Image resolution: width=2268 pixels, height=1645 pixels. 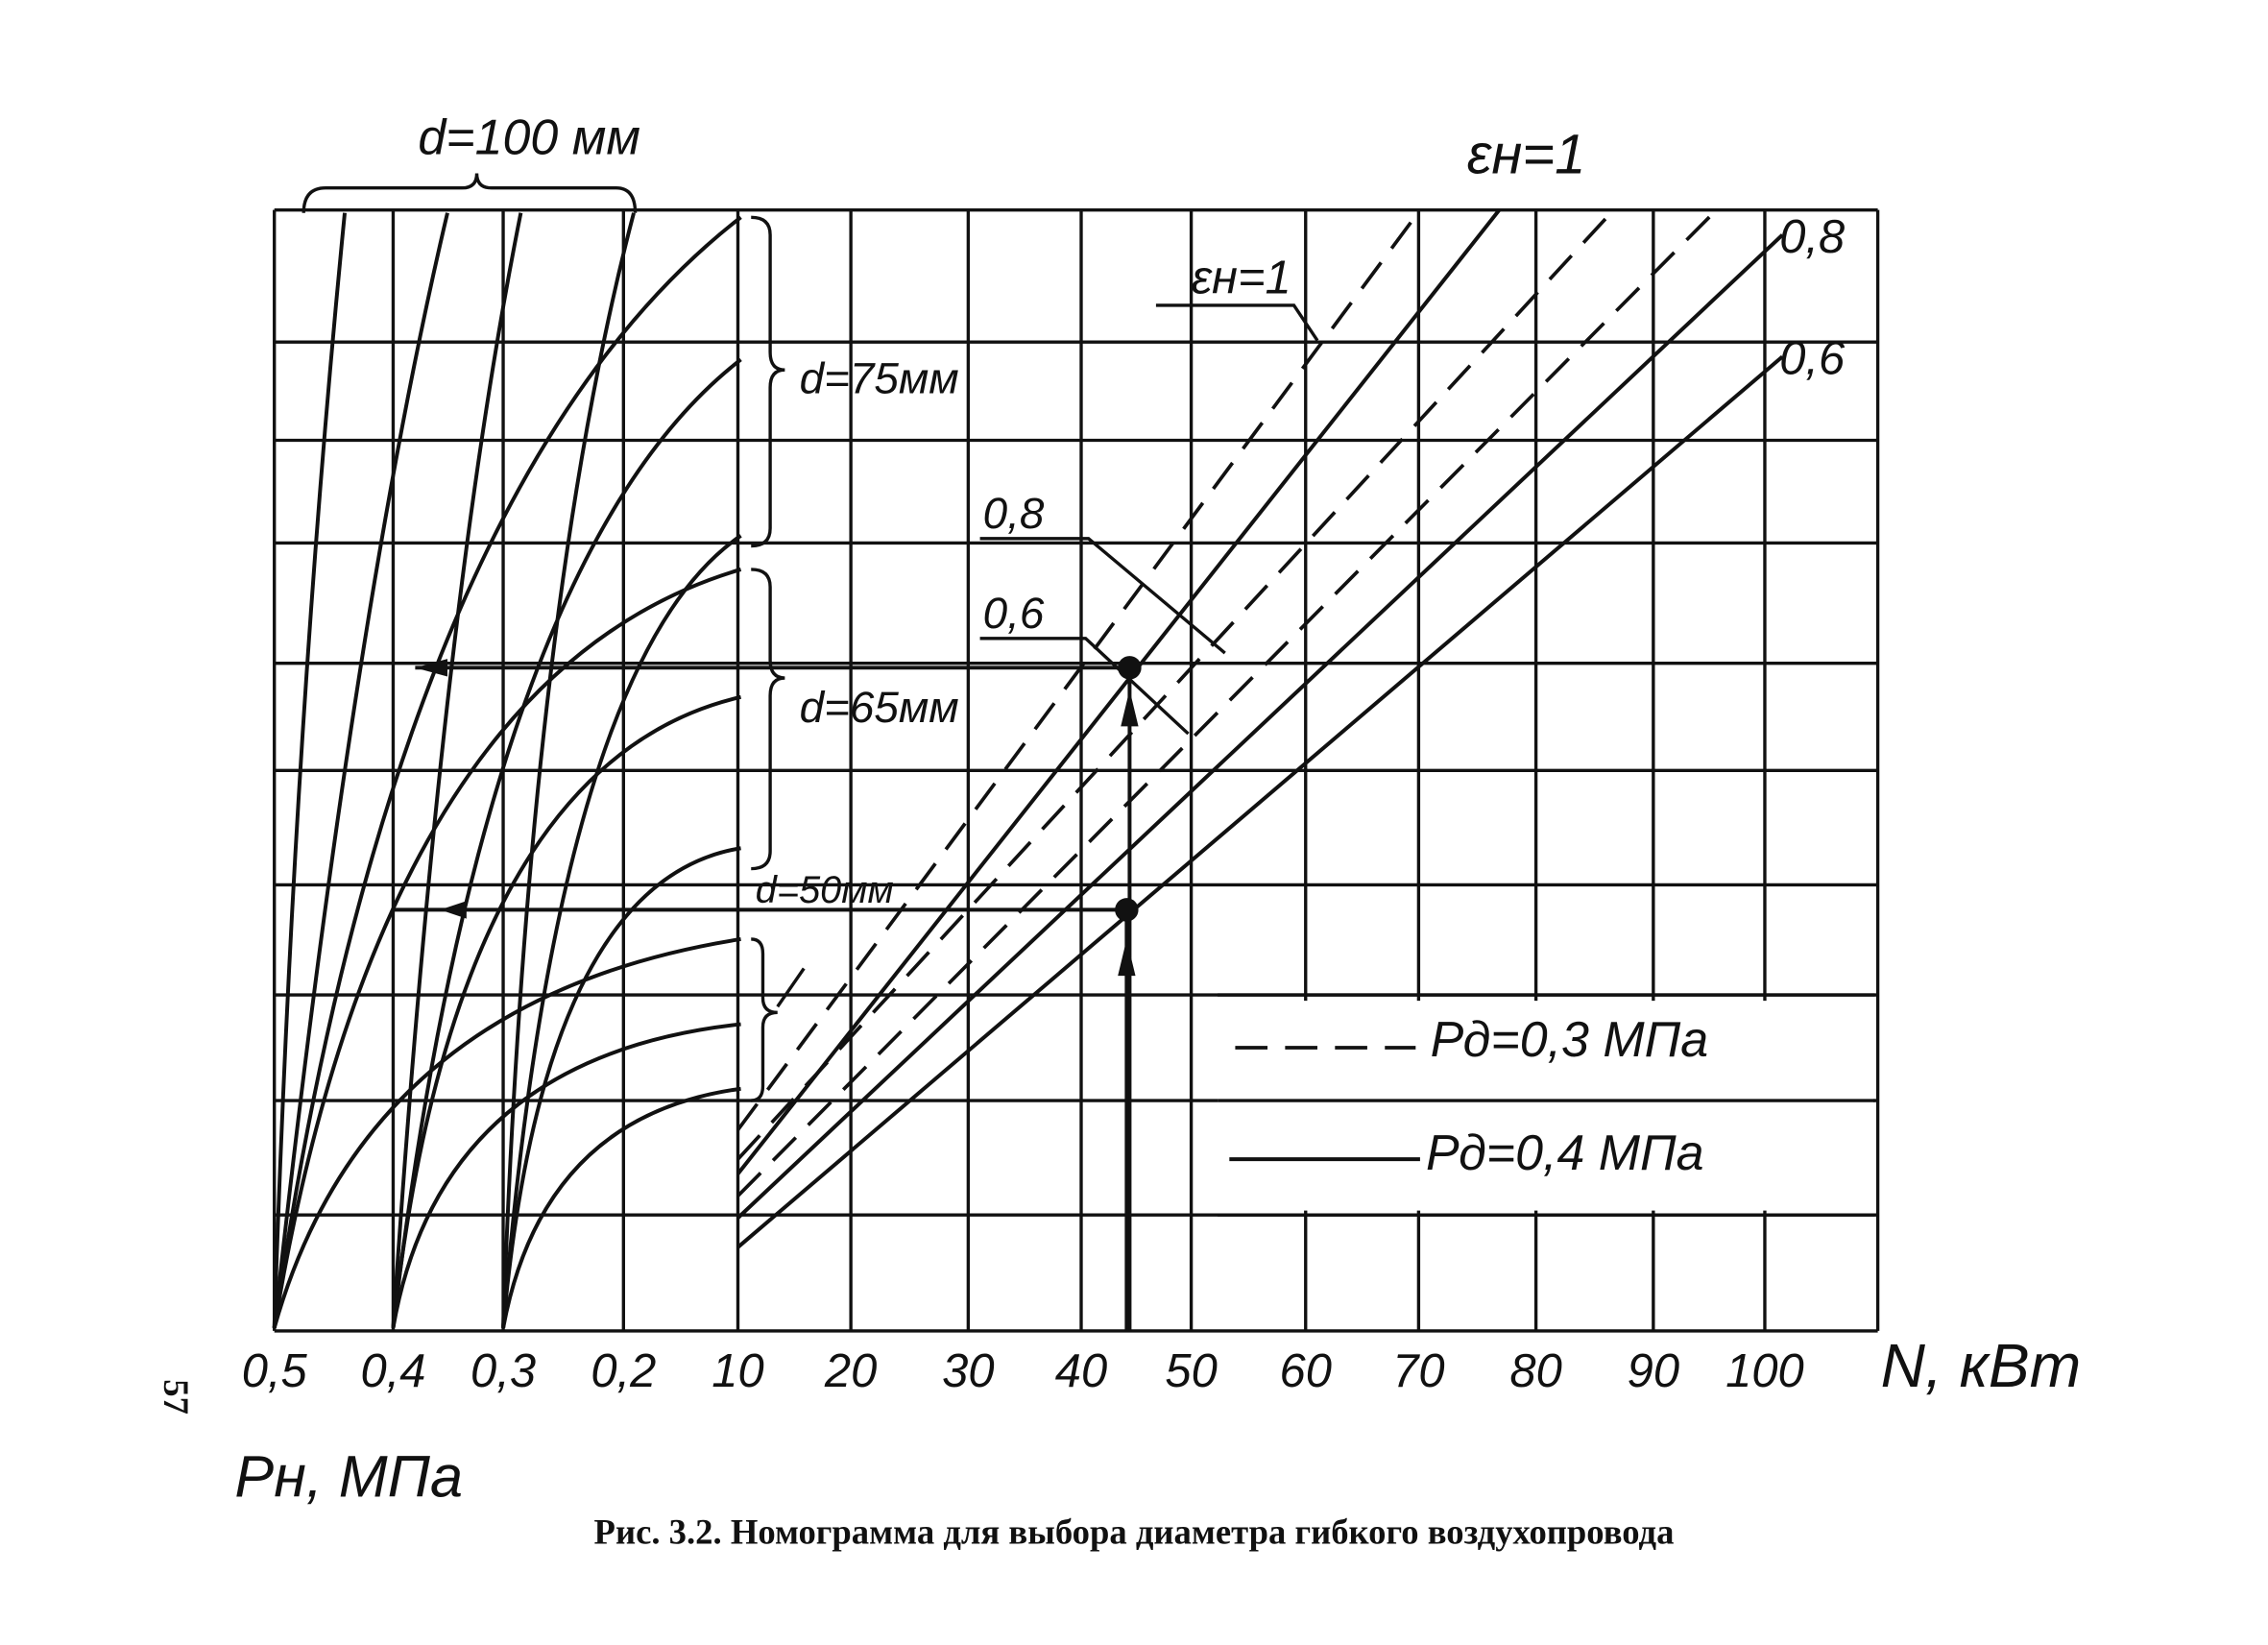 I want to click on label: d=100 мм, so click(x=529, y=138).